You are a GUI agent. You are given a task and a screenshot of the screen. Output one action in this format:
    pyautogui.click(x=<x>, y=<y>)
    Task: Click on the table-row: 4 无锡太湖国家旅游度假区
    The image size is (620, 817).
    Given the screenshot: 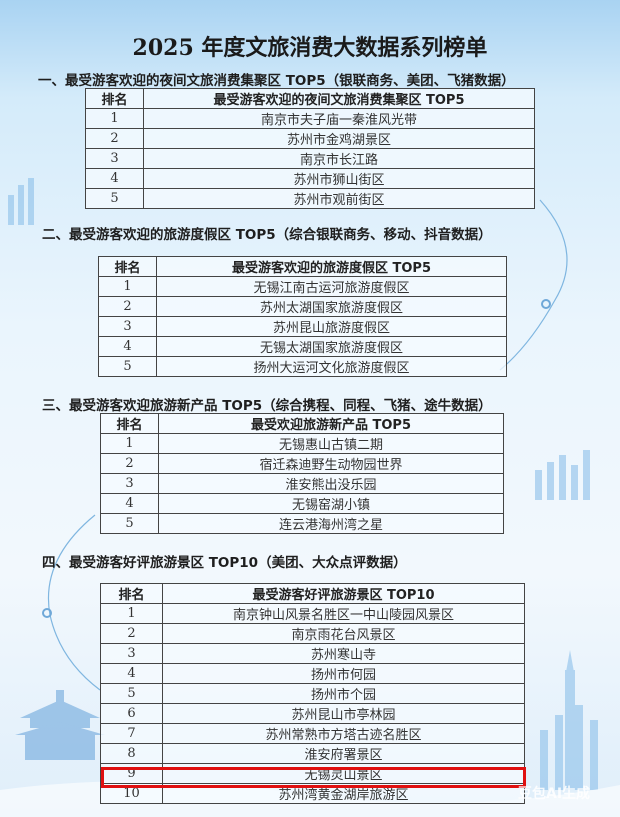 What is the action you would take?
    pyautogui.click(x=302, y=346)
    